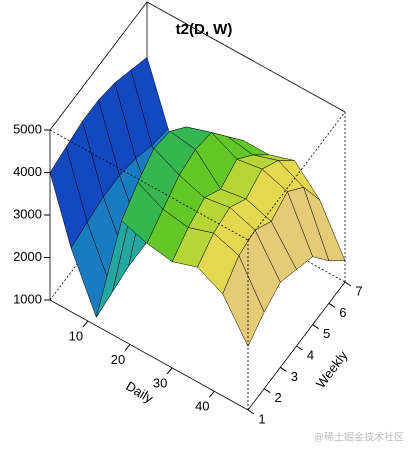 Image resolution: width=408 pixels, height=449 pixels. What do you see at coordinates (202, 406) in the screenshot?
I see `x-tick-label: 40` at bounding box center [202, 406].